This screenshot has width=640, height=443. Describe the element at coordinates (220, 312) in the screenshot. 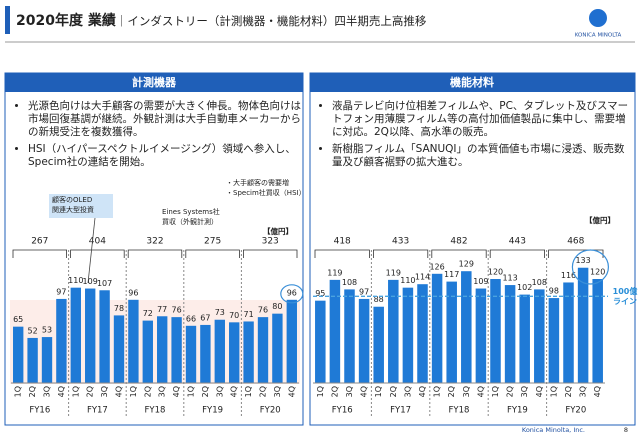

I see `value-label: 73` at that location.